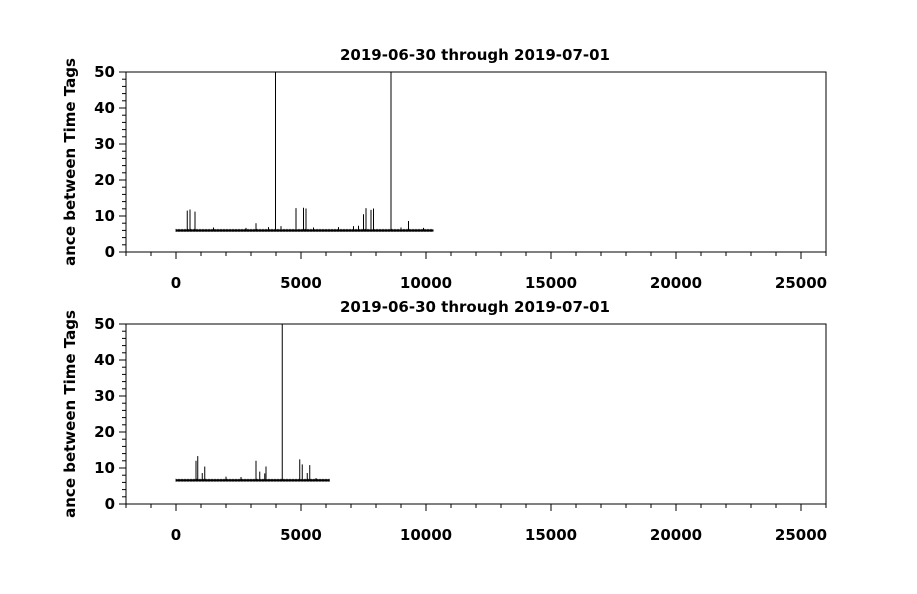 The width and height of the screenshot is (917, 594). Describe the element at coordinates (253, 480) in the screenshot. I see `series-baseline` at that location.